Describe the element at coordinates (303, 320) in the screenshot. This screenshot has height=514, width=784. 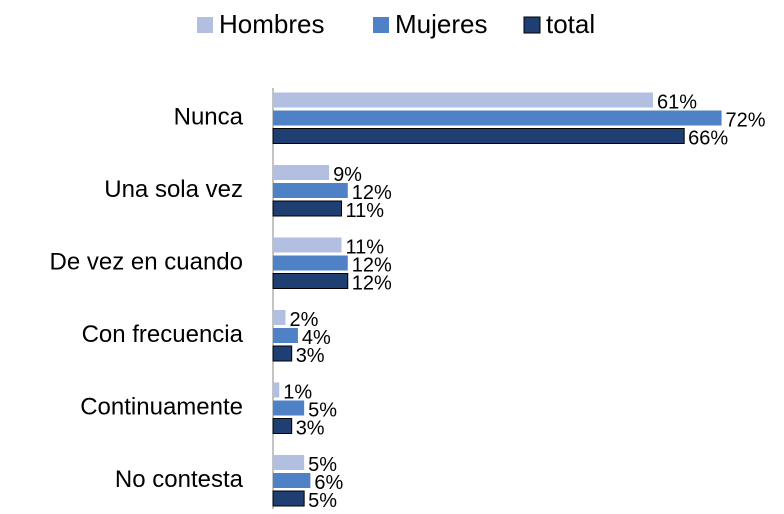
I see `data-label: 2%` at that location.